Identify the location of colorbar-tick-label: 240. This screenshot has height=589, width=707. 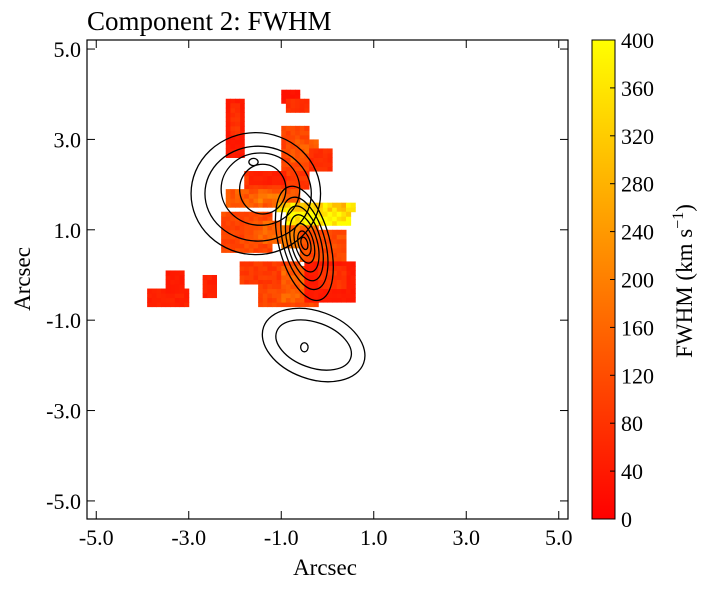
(637, 232).